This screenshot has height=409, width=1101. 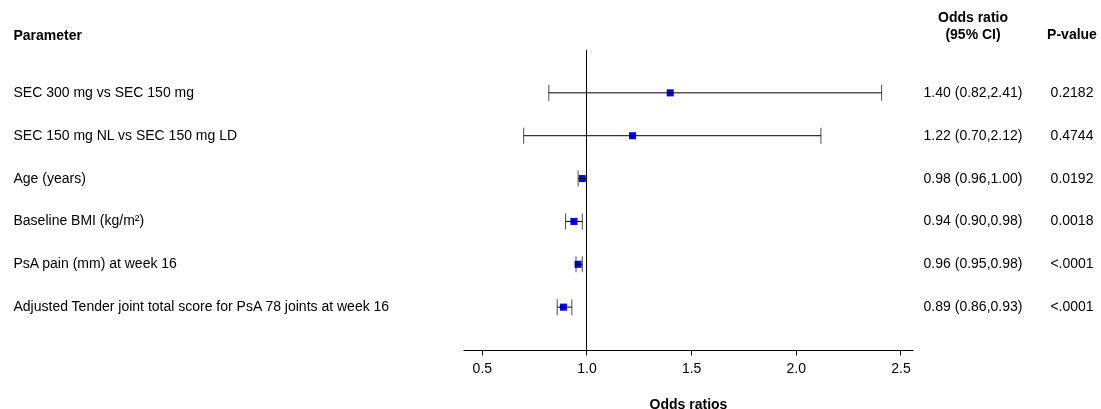 What do you see at coordinates (691, 367) in the screenshot?
I see `x-tick-label: 1.5` at bounding box center [691, 367].